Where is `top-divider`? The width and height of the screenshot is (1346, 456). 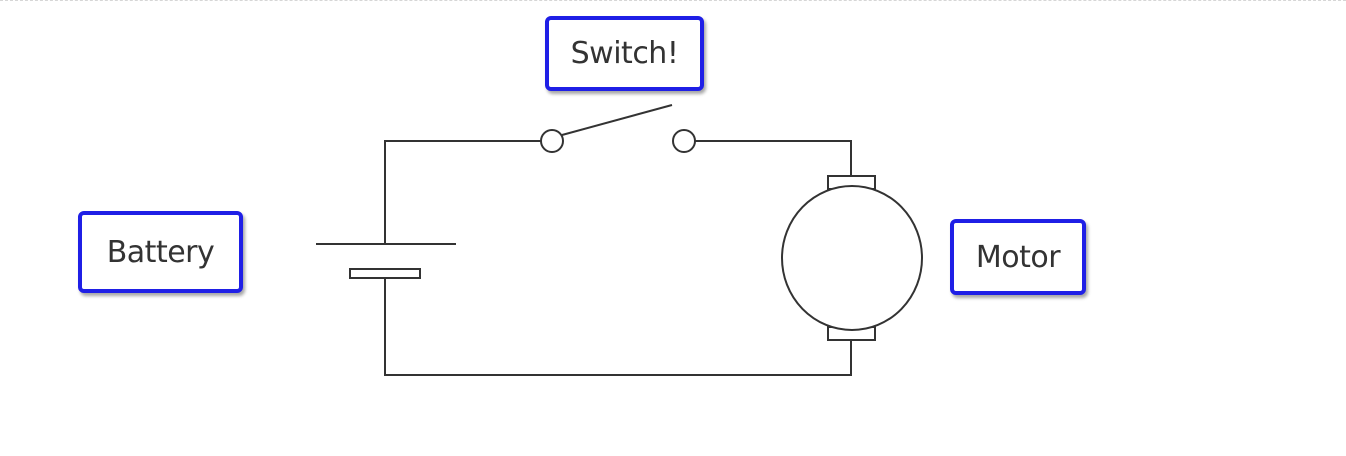
top-divider is located at coordinates (673, 0).